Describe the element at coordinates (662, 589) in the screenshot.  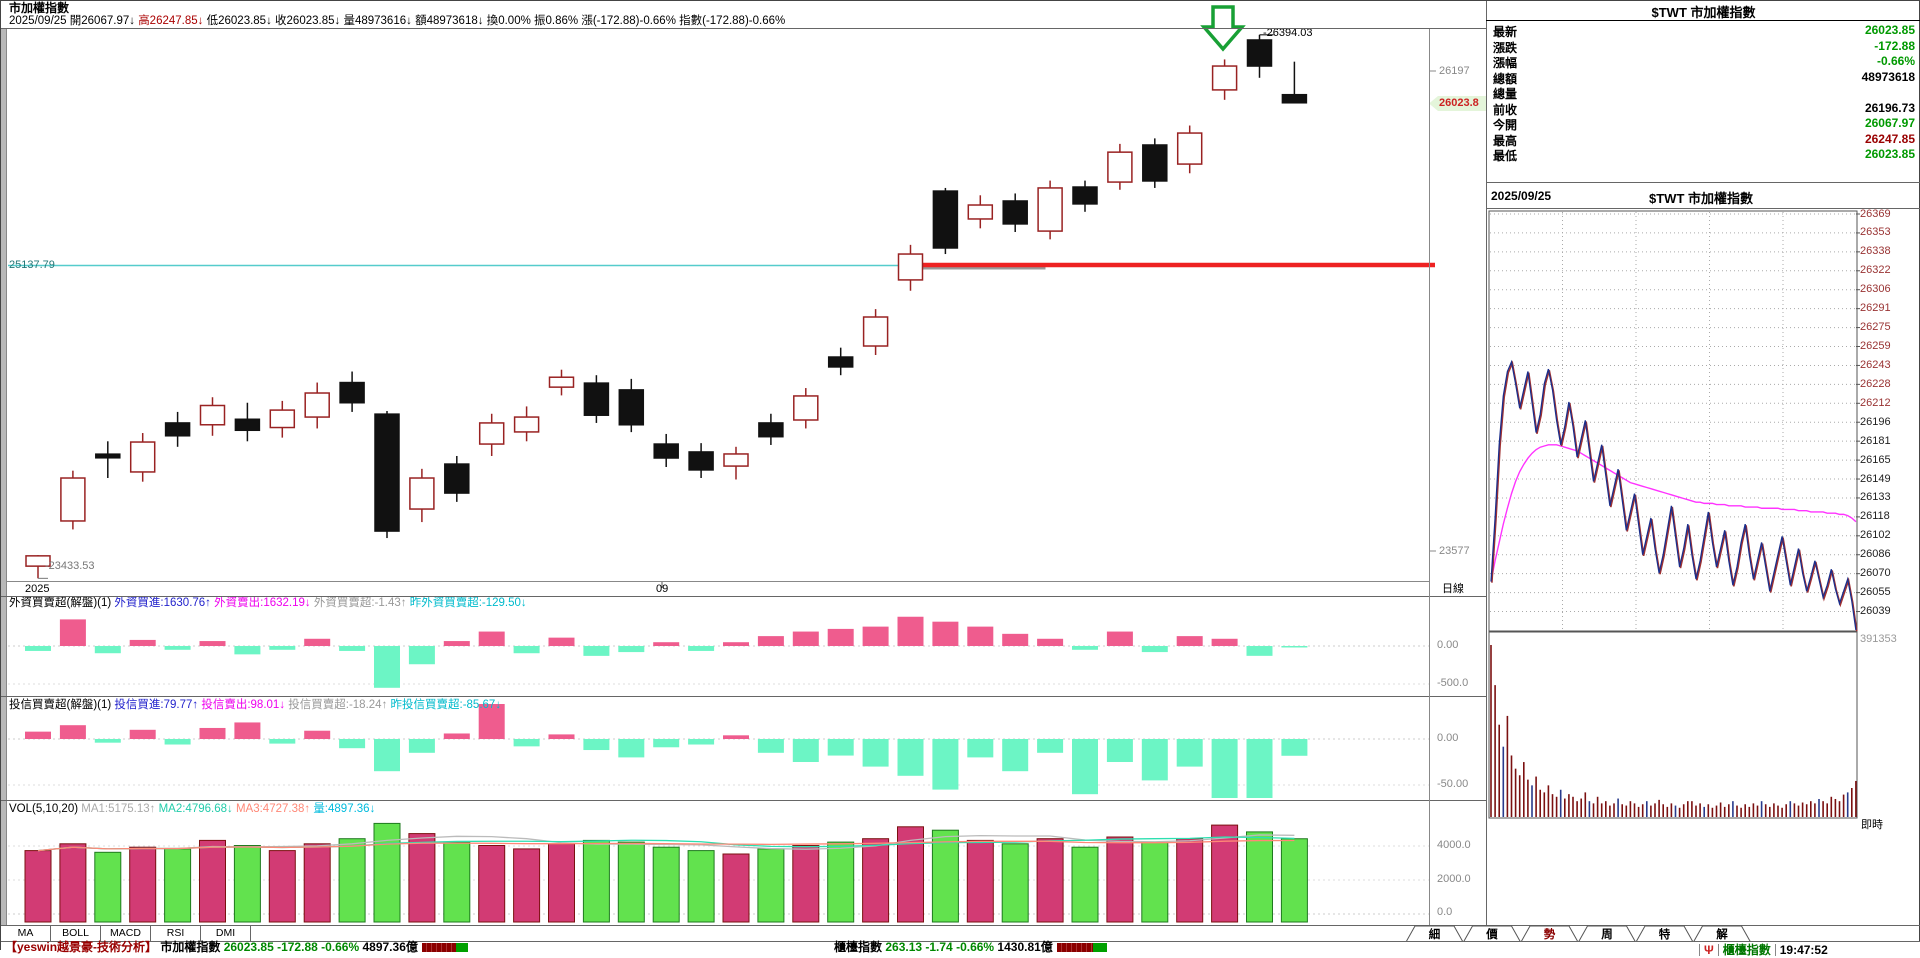
I see `x-axis-month-label: 09` at that location.